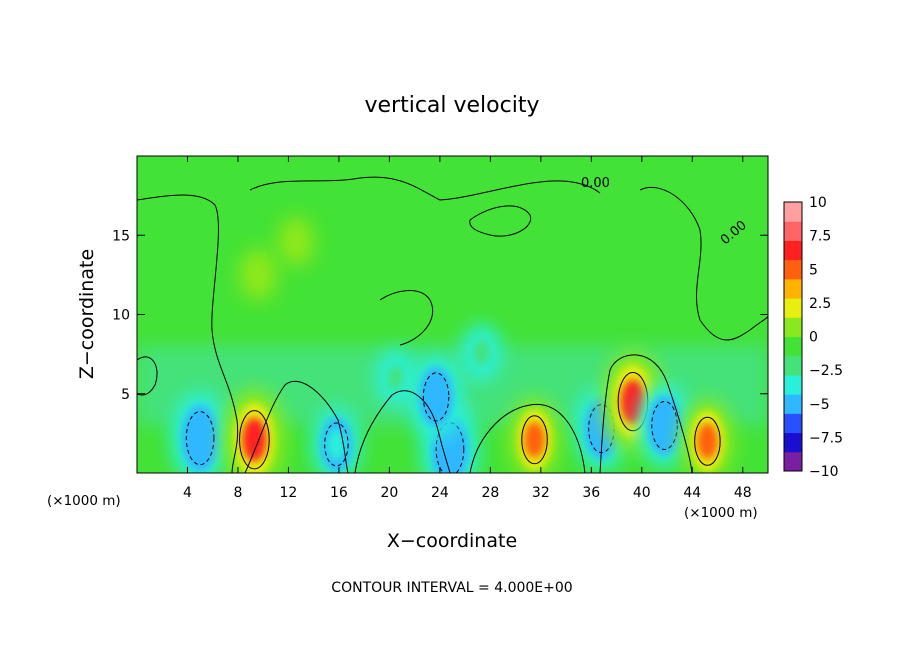 The width and height of the screenshot is (904, 654). I want to click on colorbar-tick-label: −5, so click(819, 405).